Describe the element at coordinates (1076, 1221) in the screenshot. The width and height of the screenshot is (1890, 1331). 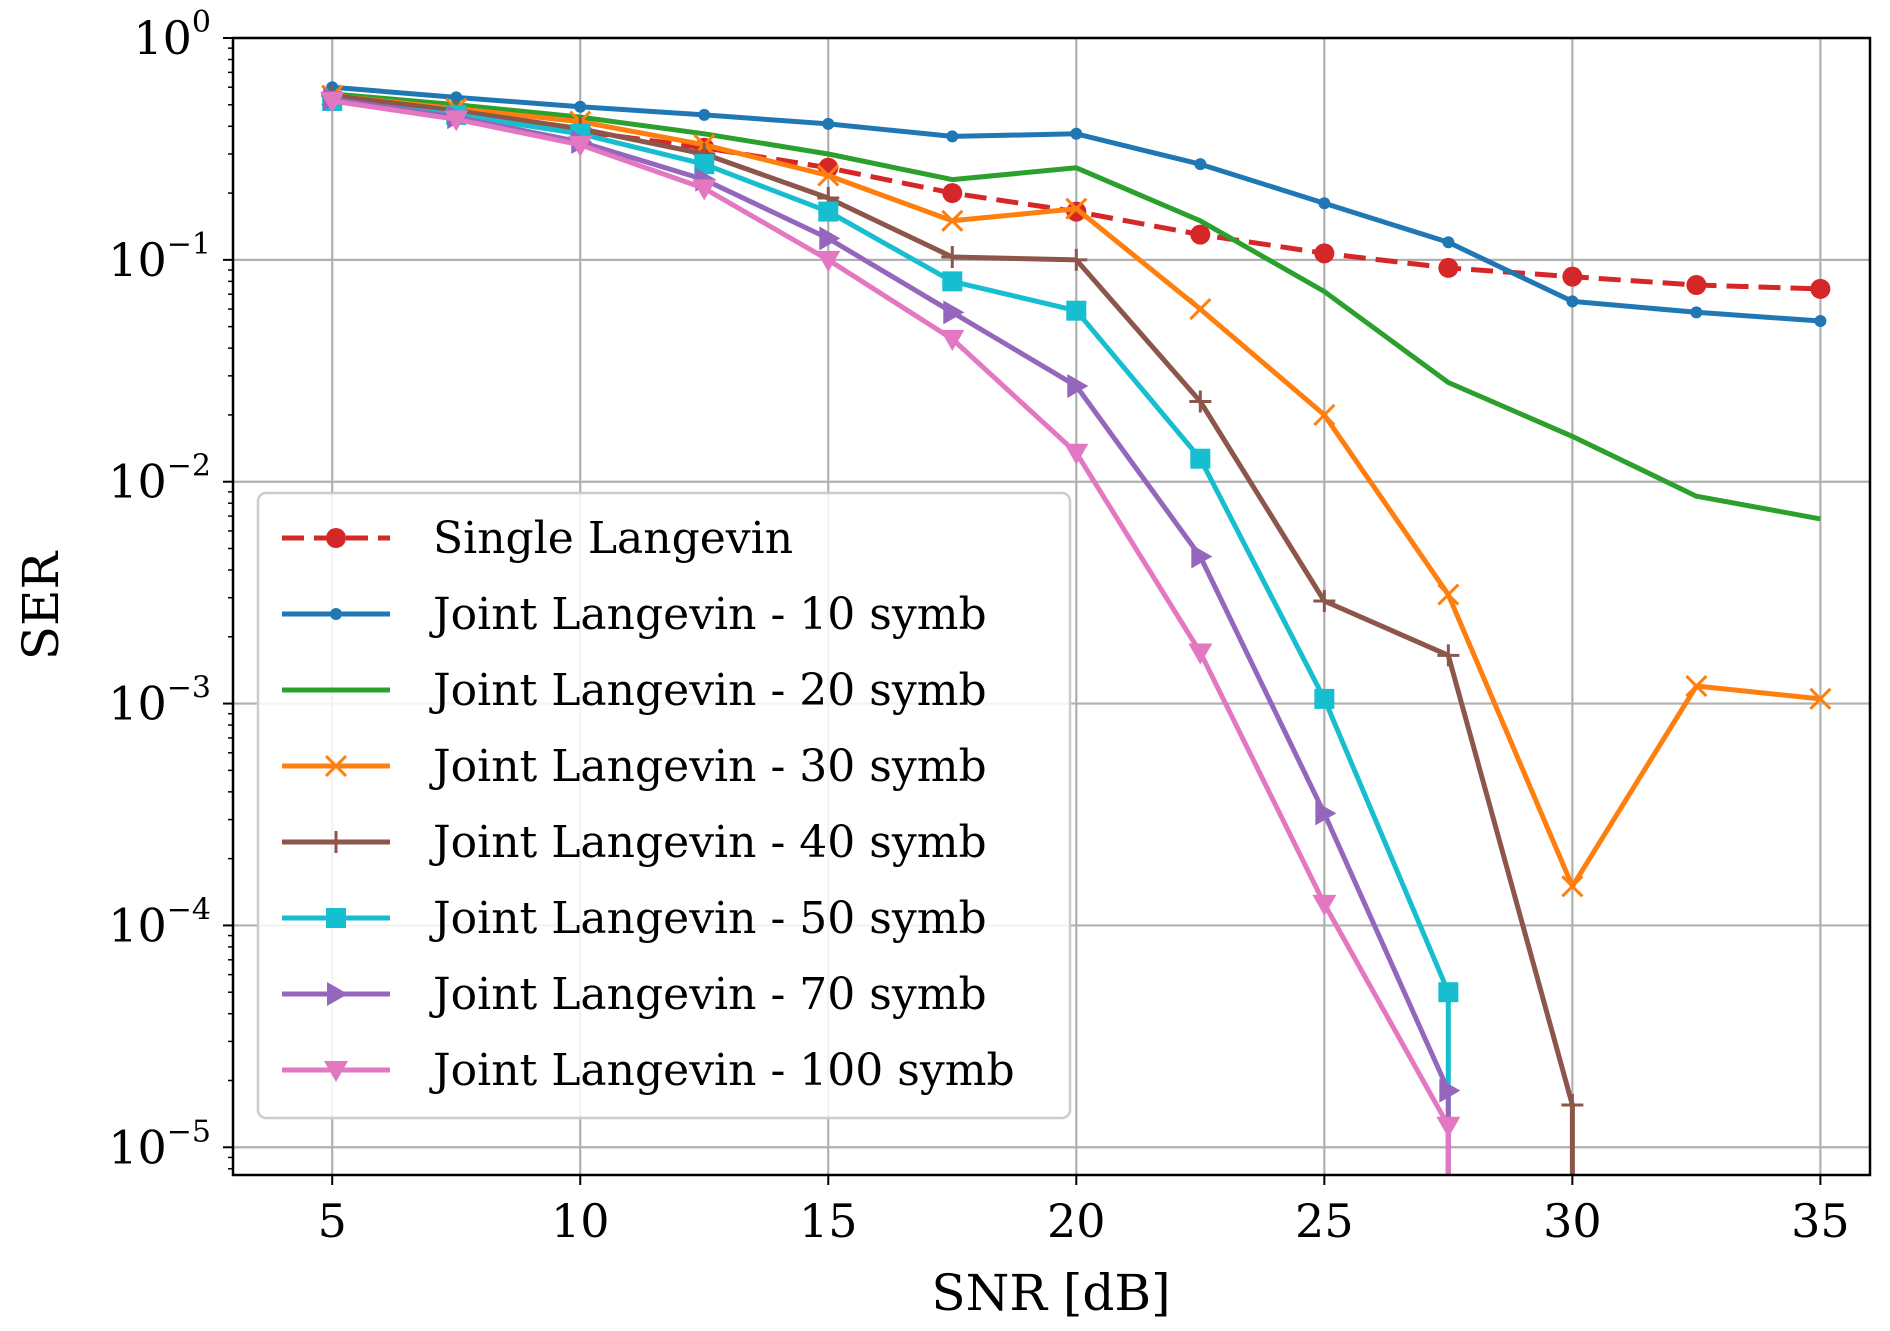
I see `x-tick-label: 20` at that location.